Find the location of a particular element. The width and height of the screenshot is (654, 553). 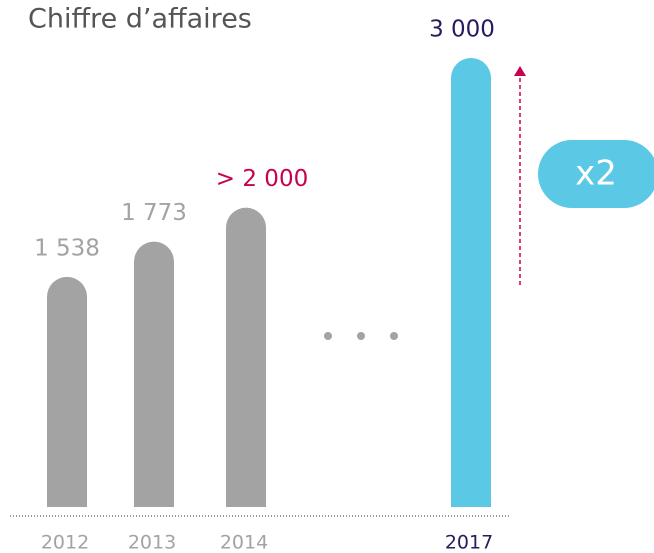

x-tick-label: 2014 is located at coordinates (244, 542).